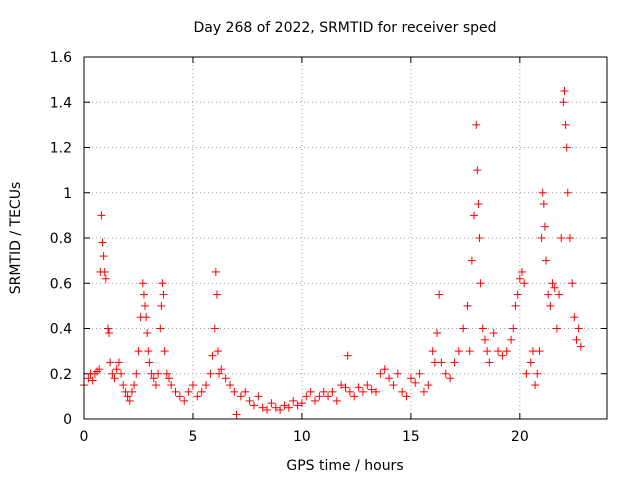 The image size is (640, 480). Describe the element at coordinates (61, 149) in the screenshot. I see `y-tick-label: 1.2` at that location.